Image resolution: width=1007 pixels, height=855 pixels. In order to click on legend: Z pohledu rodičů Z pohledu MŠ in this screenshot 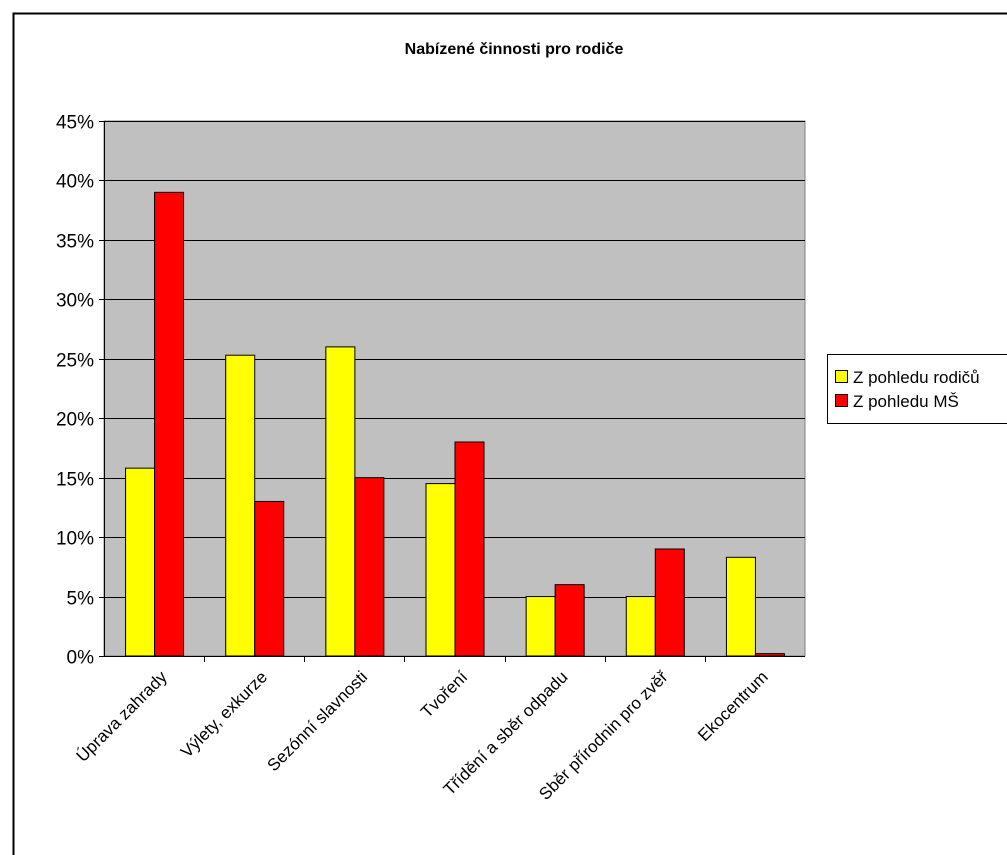, I will do `click(917, 389)`.